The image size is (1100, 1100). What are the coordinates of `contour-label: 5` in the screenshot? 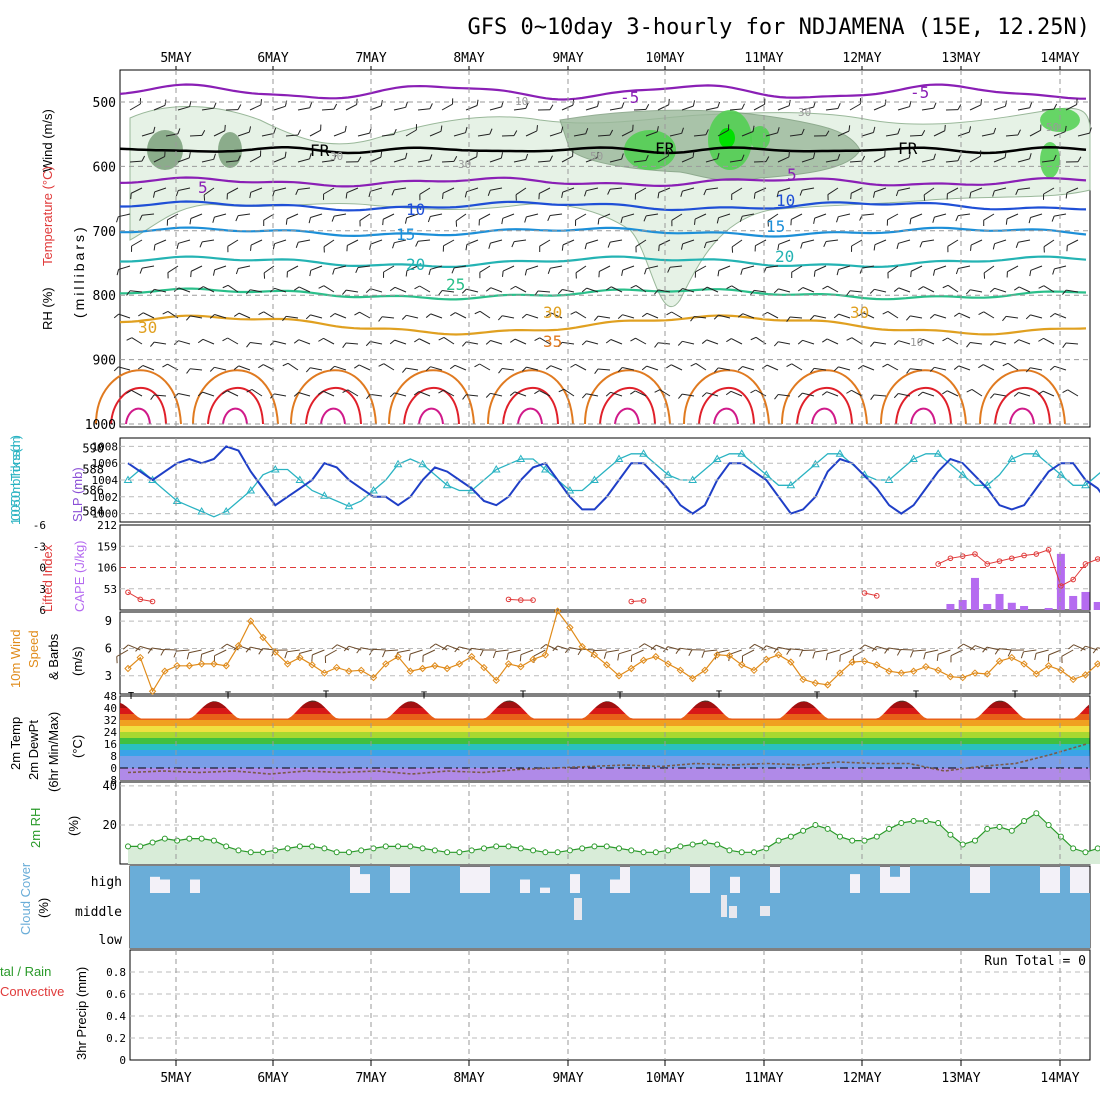 It's located at (792, 174).